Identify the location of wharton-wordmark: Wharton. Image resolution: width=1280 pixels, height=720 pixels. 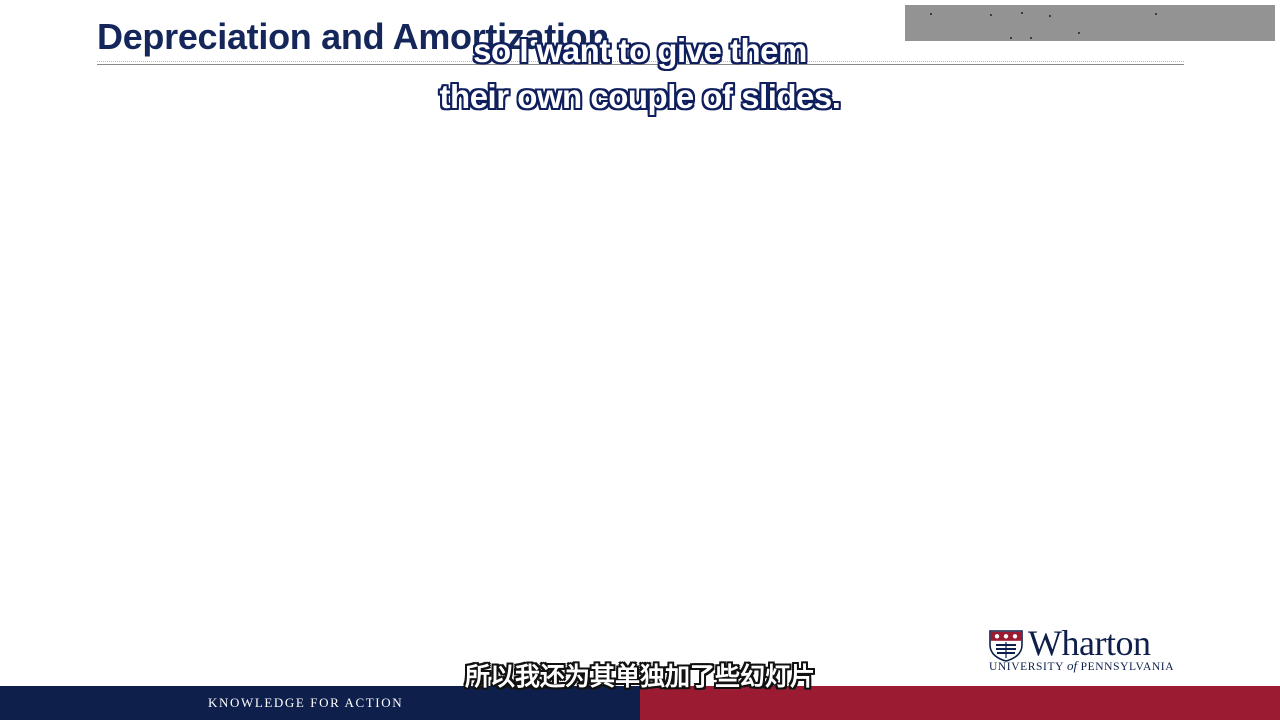
(1089, 643).